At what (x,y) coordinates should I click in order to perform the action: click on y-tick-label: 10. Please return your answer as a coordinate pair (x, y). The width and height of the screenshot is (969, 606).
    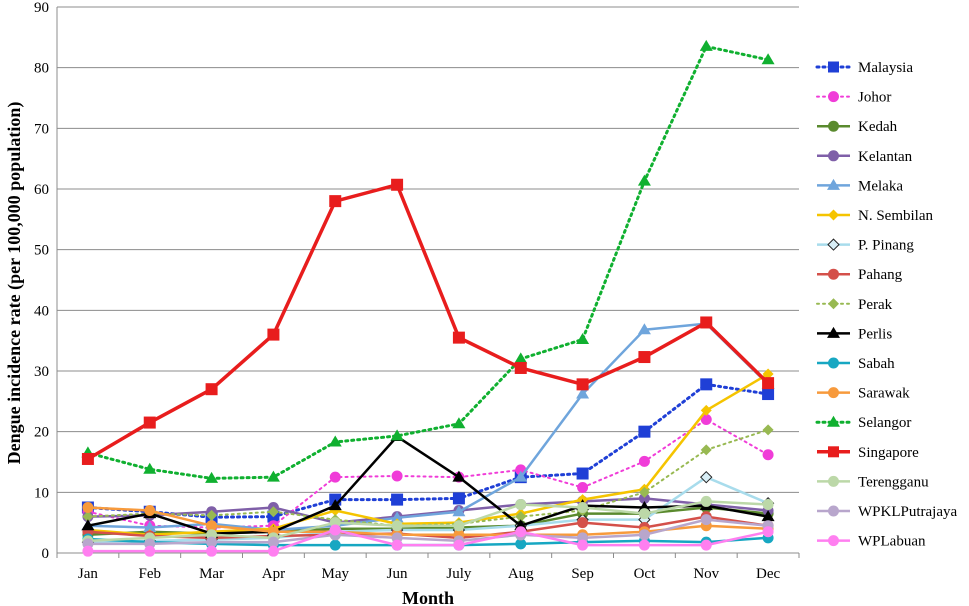
    Looking at the image, I should click on (41, 493).